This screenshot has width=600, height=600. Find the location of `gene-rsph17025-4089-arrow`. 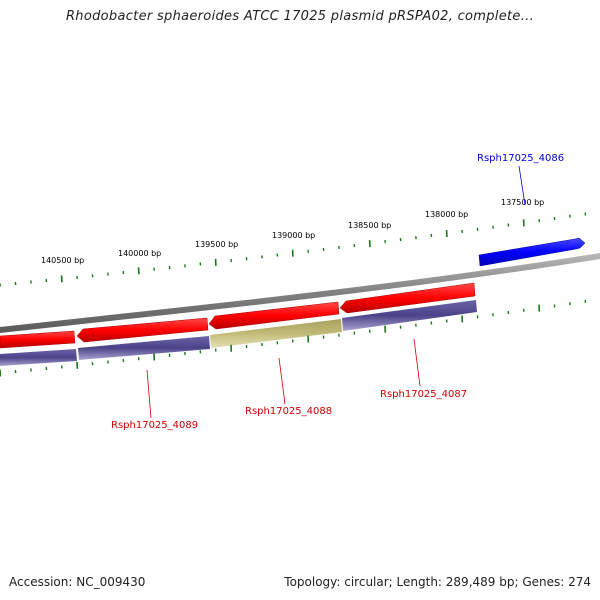

gene-rsph17025-4089-arrow is located at coordinates (142, 330).